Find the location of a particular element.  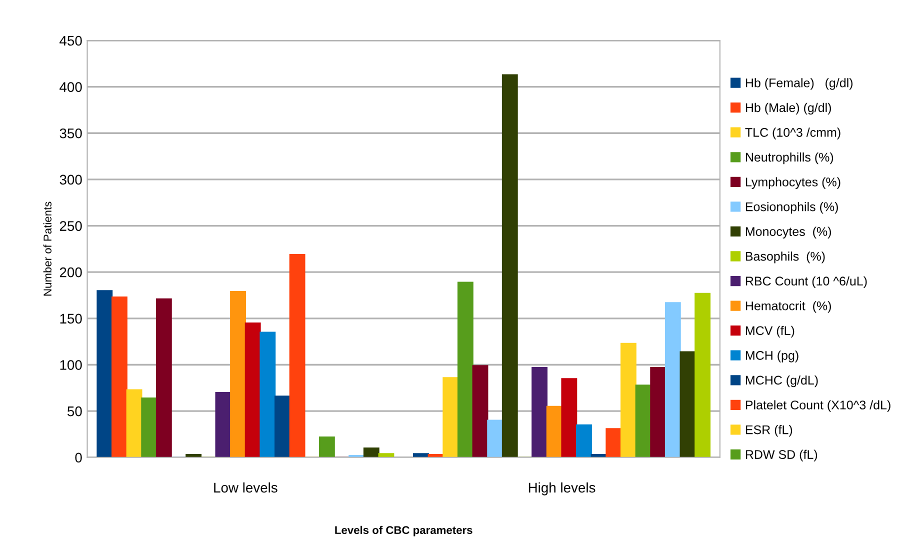

y-tick-label: 350 is located at coordinates (71, 133).